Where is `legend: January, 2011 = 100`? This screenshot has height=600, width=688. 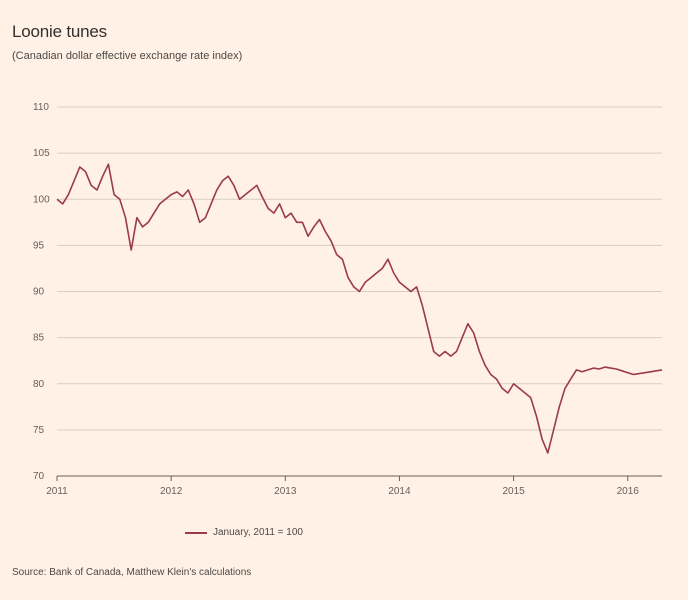 legend: January, 2011 = 100 is located at coordinates (244, 532).